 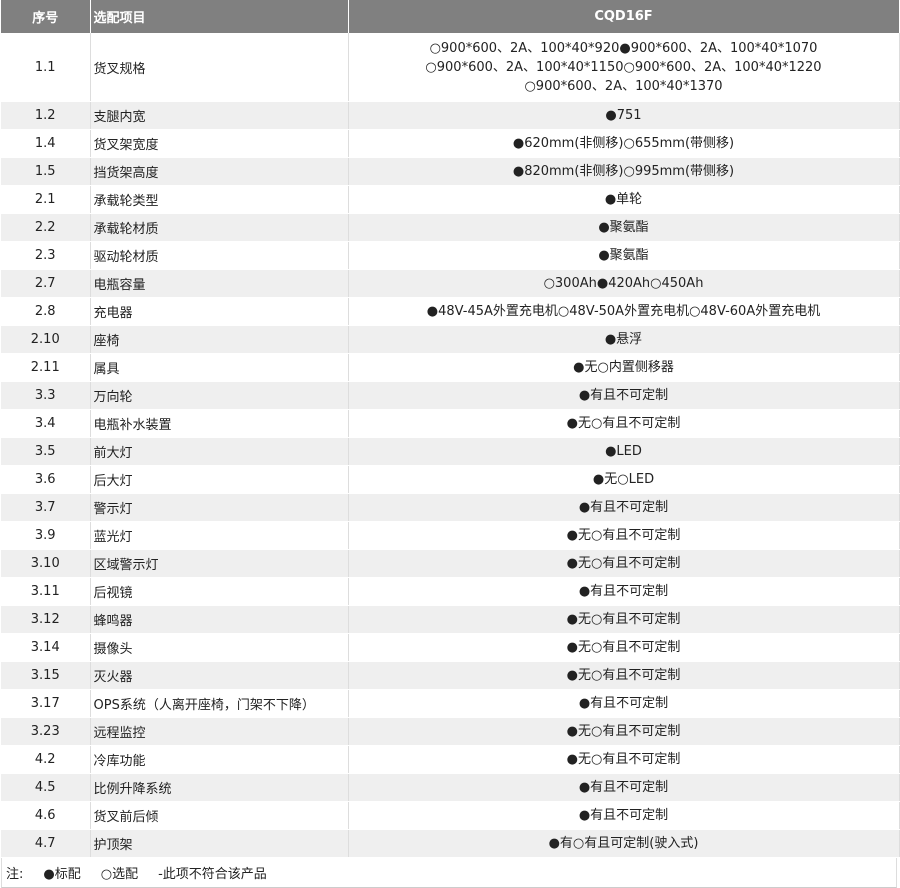 I want to click on value-line: ●有○有且可定制(驶入式), so click(x=623, y=843).